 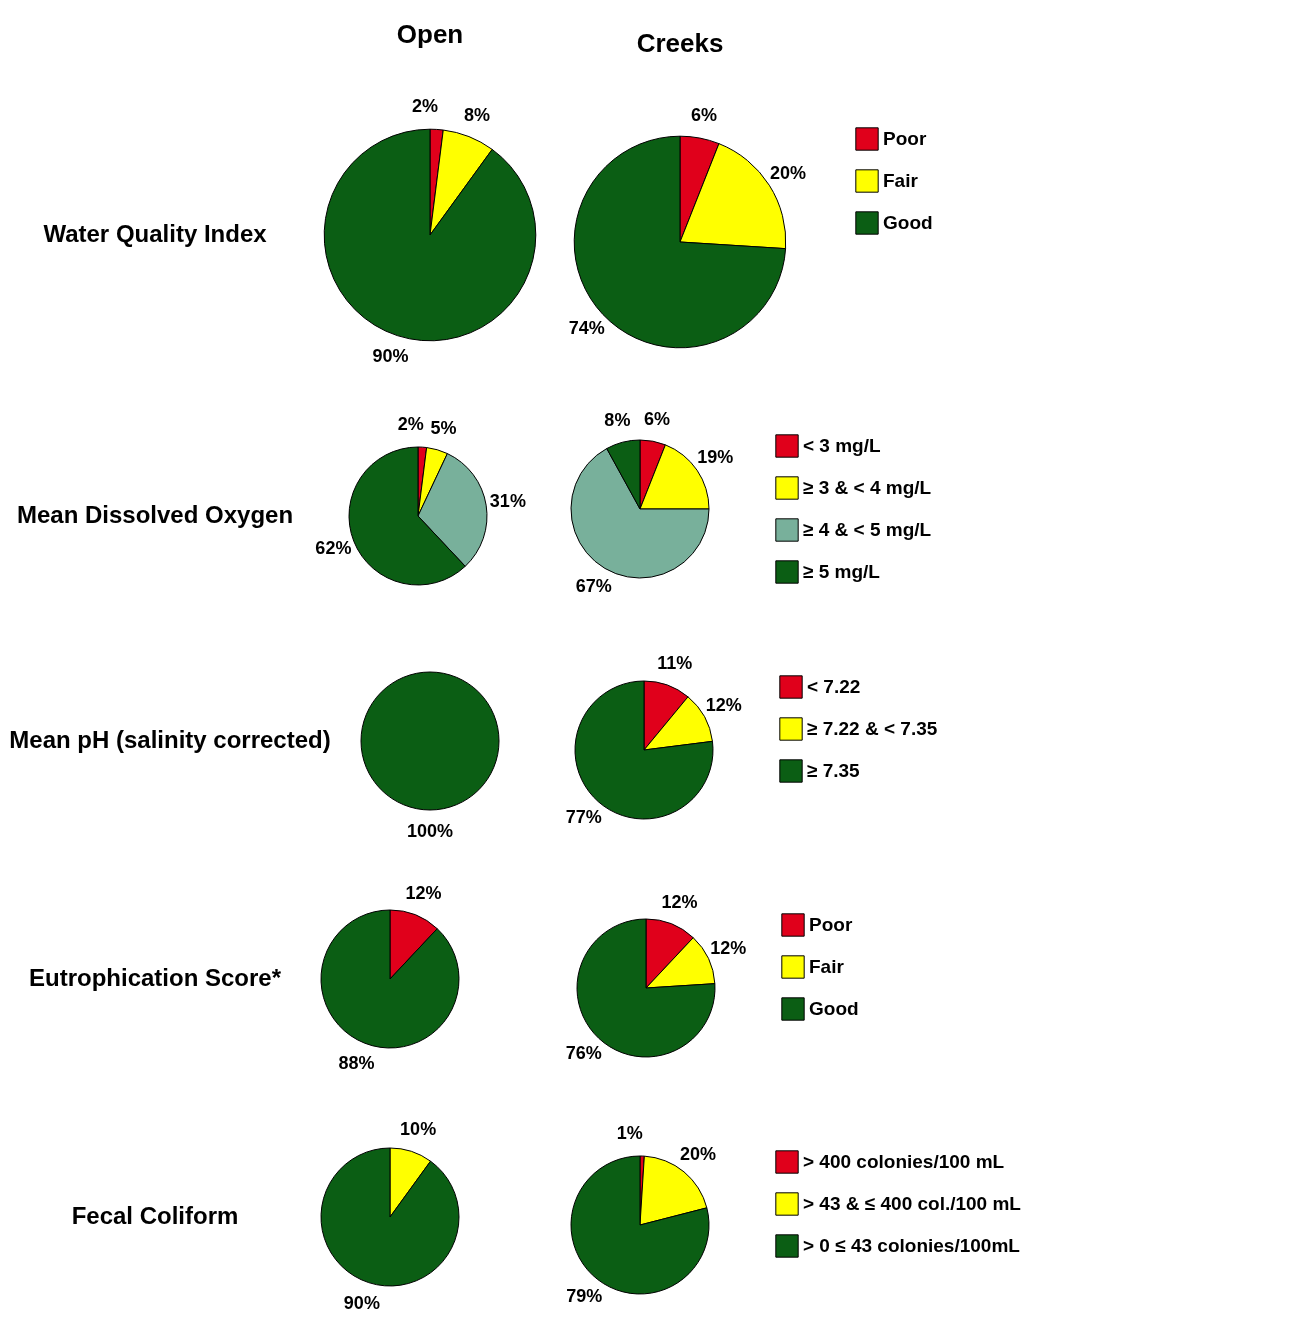 I want to click on legend-label: < 7.22, so click(x=834, y=686).